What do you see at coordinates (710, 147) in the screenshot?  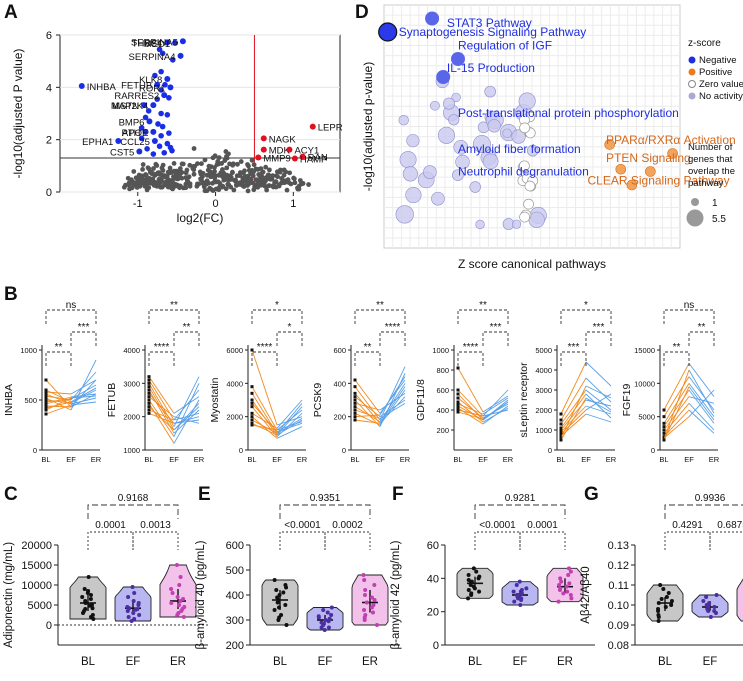 I see `size-legend-title-line: Number of` at bounding box center [710, 147].